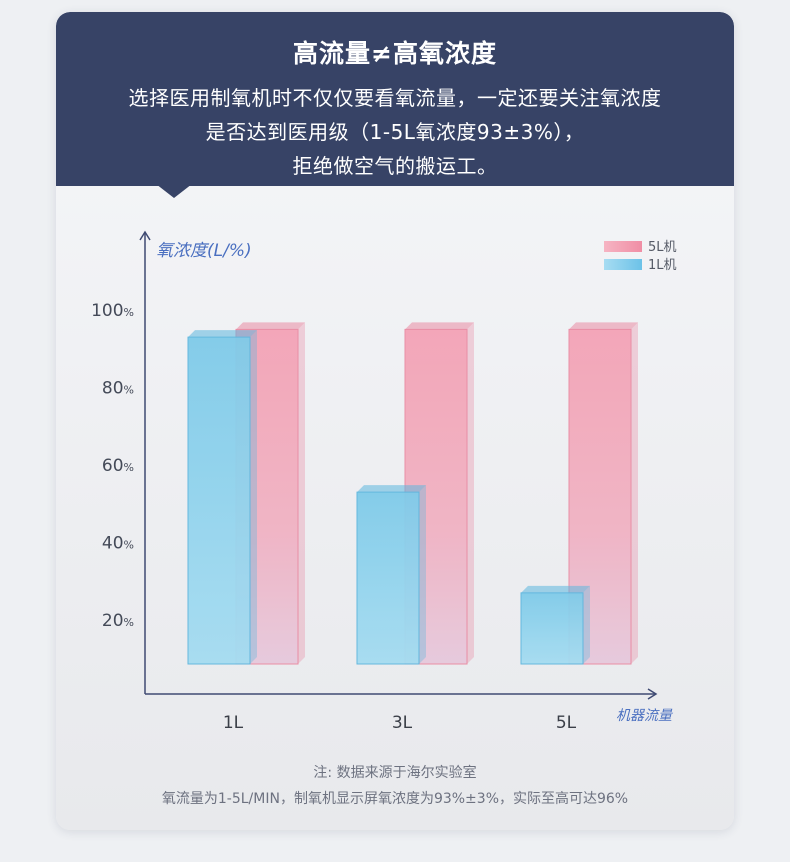  What do you see at coordinates (112, 311) in the screenshot?
I see `y-tick-label: 100%` at bounding box center [112, 311].